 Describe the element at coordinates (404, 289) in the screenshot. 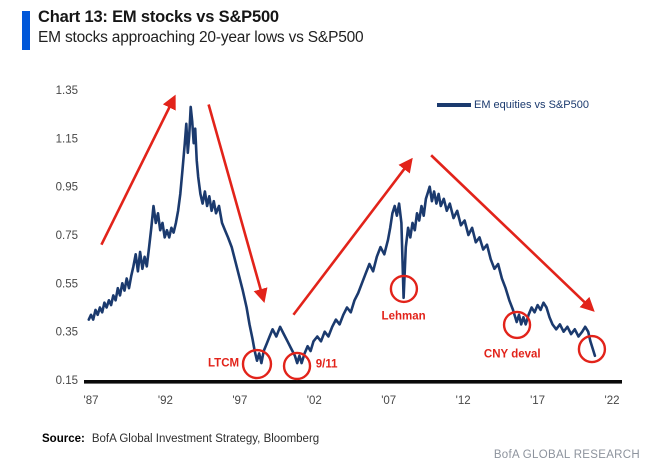

I see `annotation-circle-lehman` at that location.